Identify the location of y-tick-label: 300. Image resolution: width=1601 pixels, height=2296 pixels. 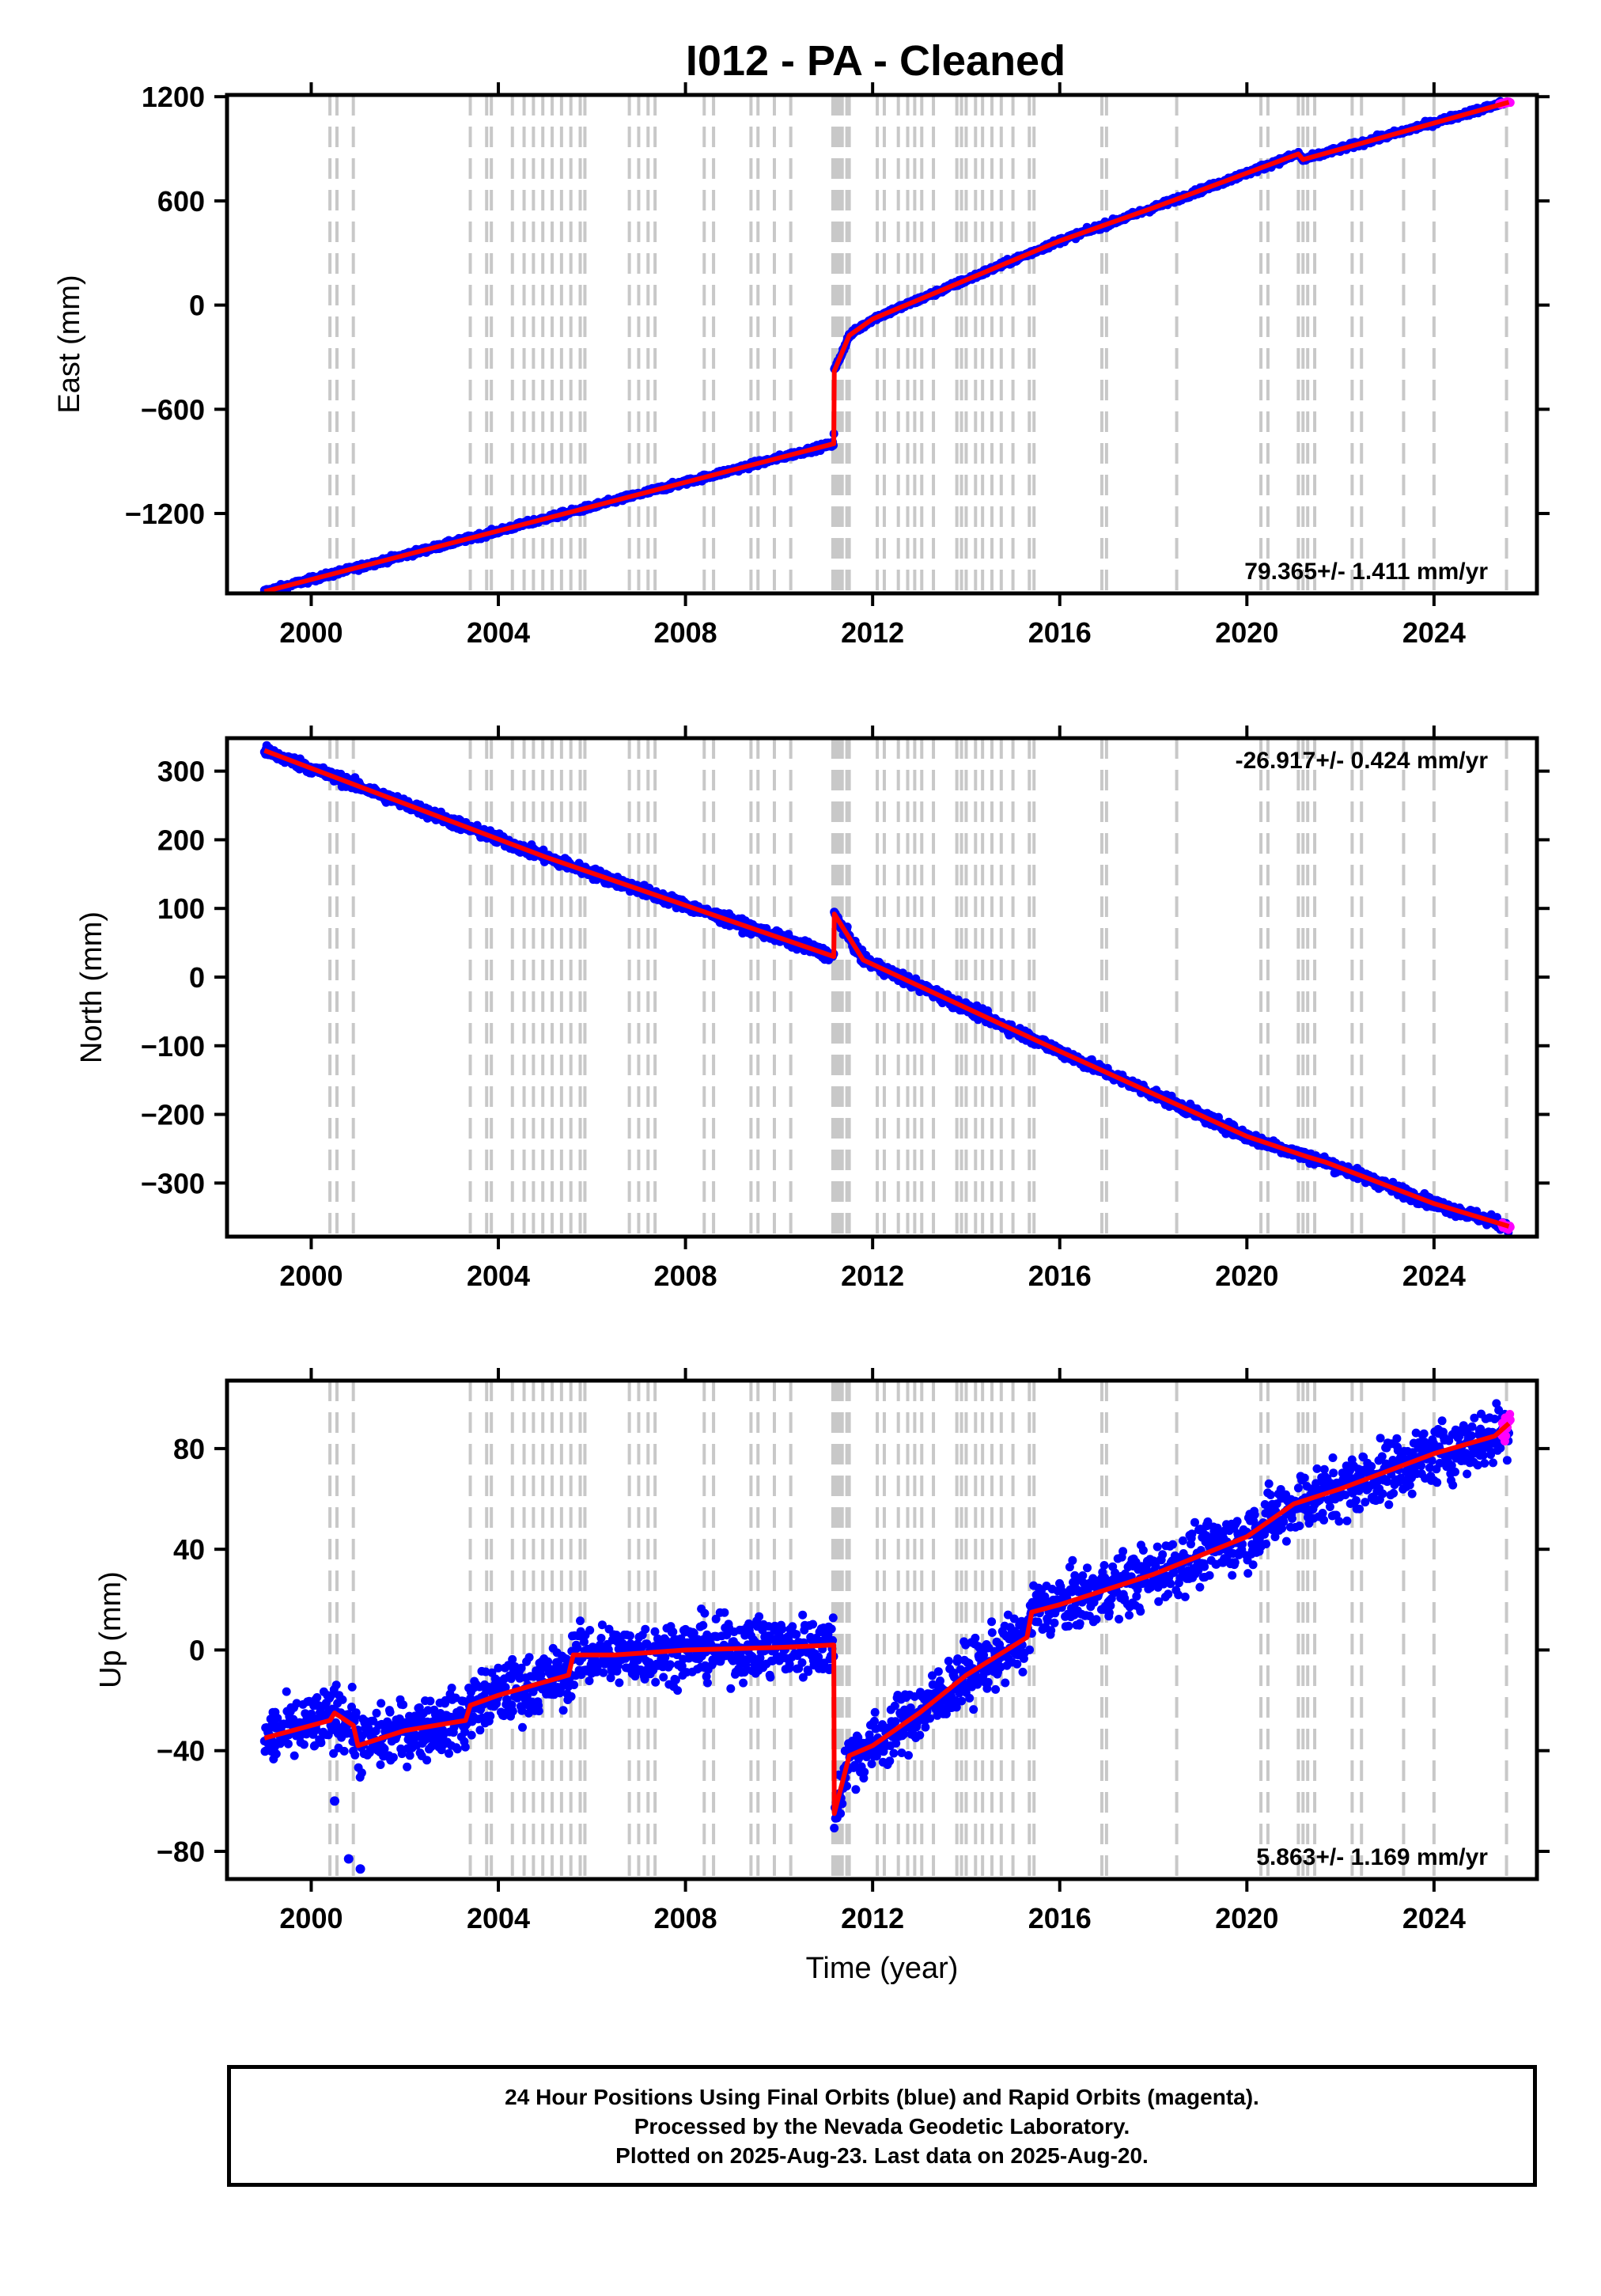
(181, 772).